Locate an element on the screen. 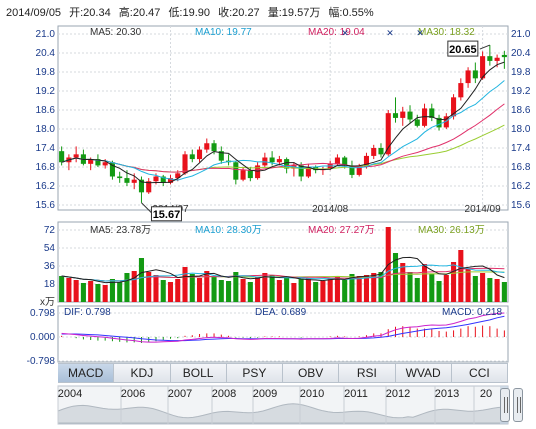 Image resolution: width=536 pixels, height=429 pixels. tab-rsi: RSI is located at coordinates (367, 373).